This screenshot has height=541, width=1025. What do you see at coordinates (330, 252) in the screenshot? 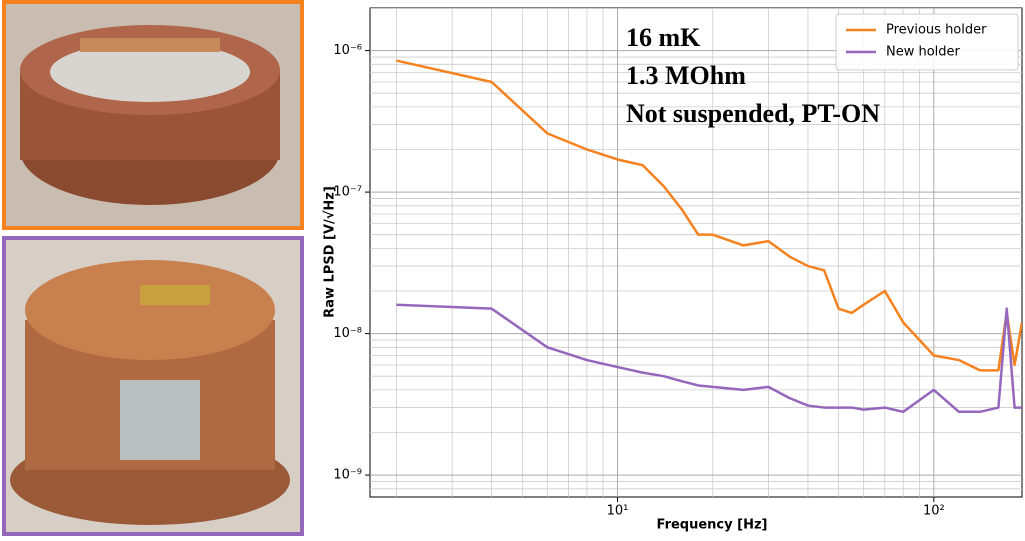
I see `y-axis-label: Raw LPSD [V/√Hz]` at bounding box center [330, 252].